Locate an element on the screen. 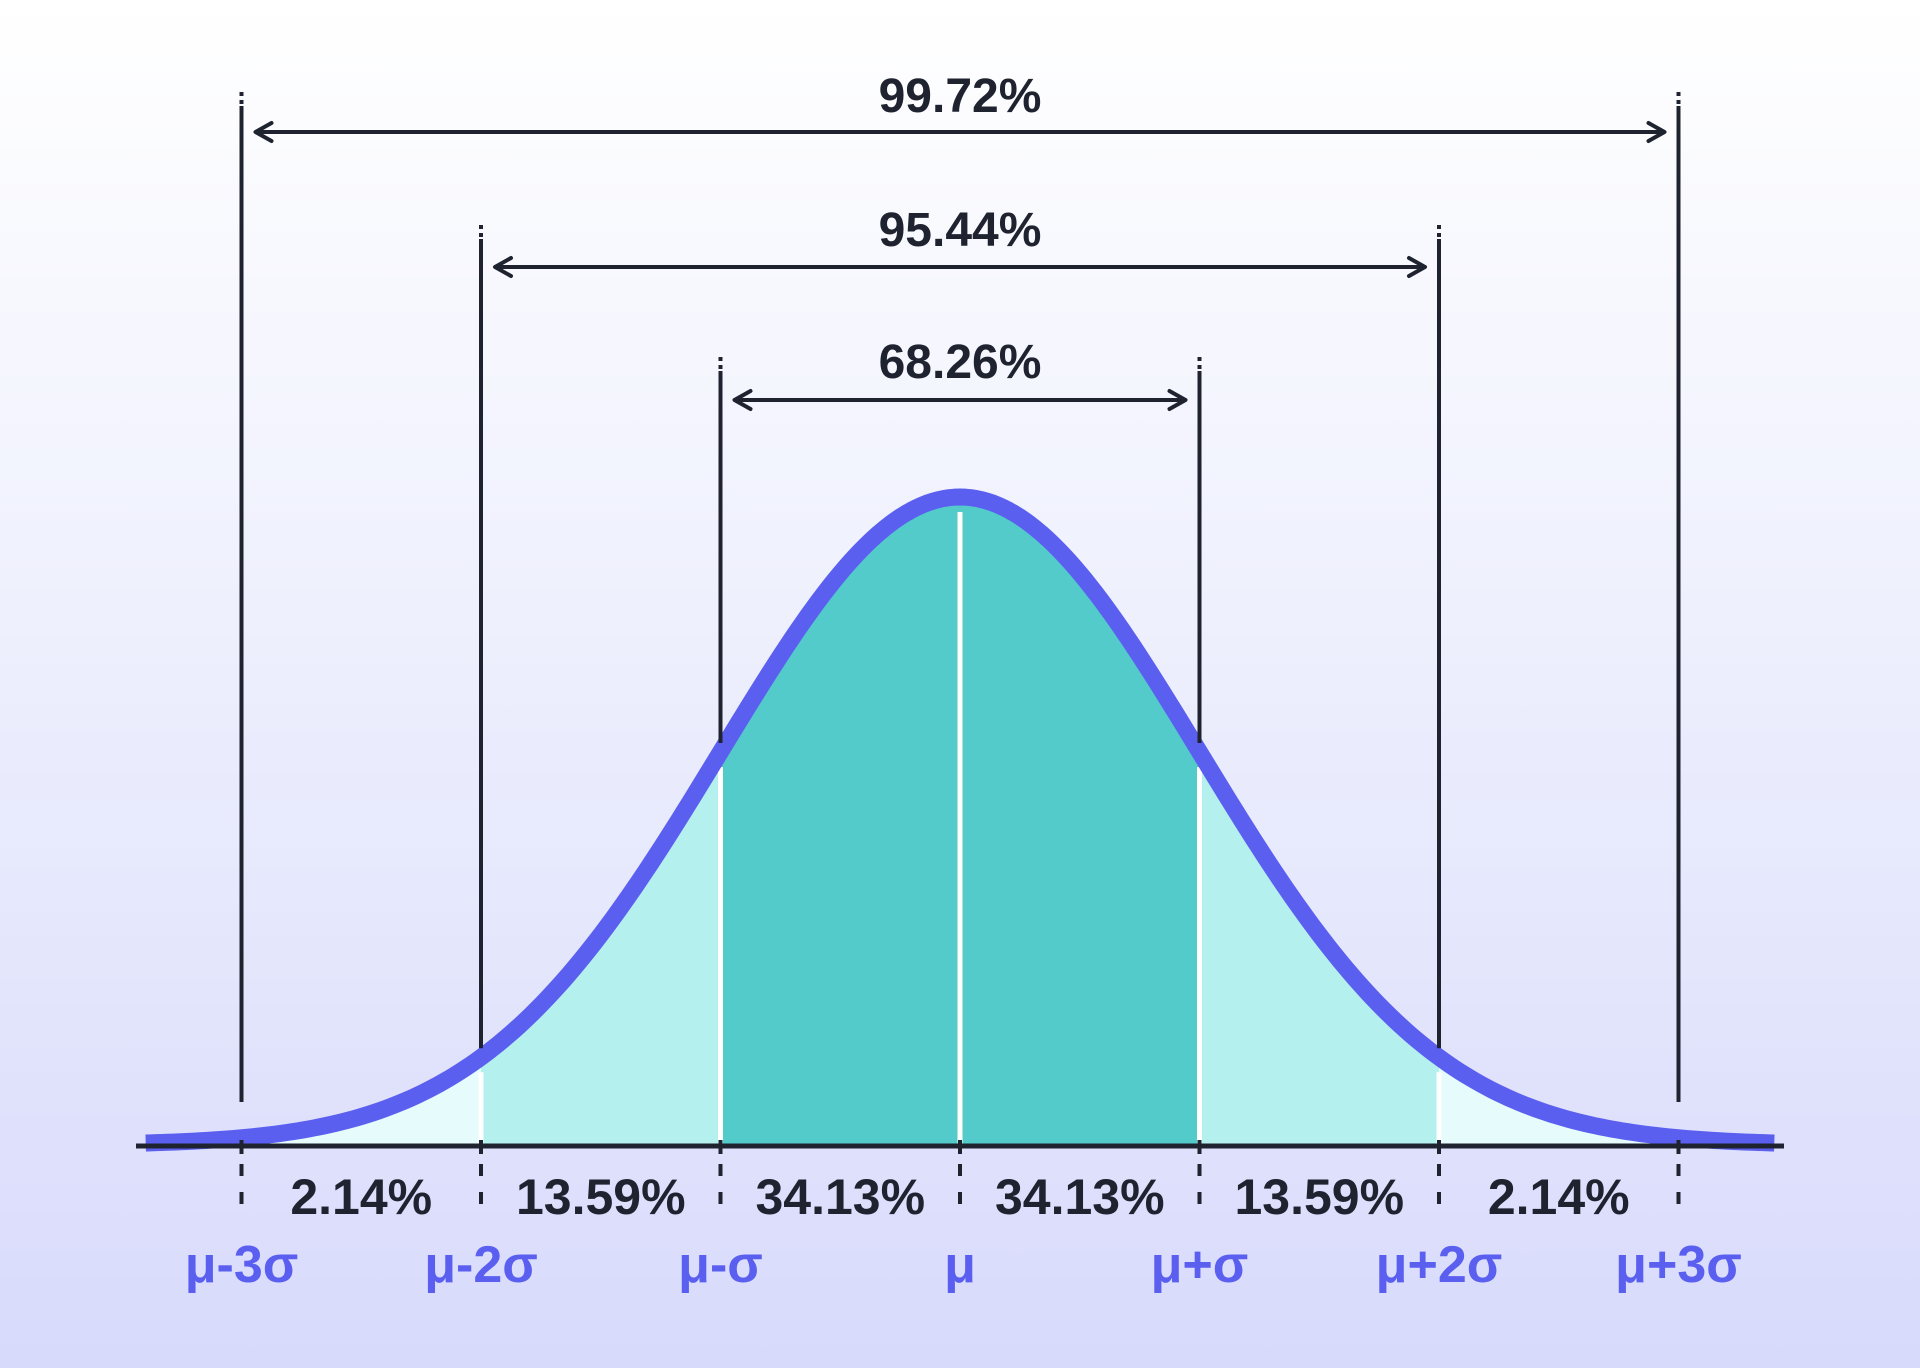 This screenshot has width=1920, height=1368. x-tick-label-3: μ is located at coordinates (960, 1265).